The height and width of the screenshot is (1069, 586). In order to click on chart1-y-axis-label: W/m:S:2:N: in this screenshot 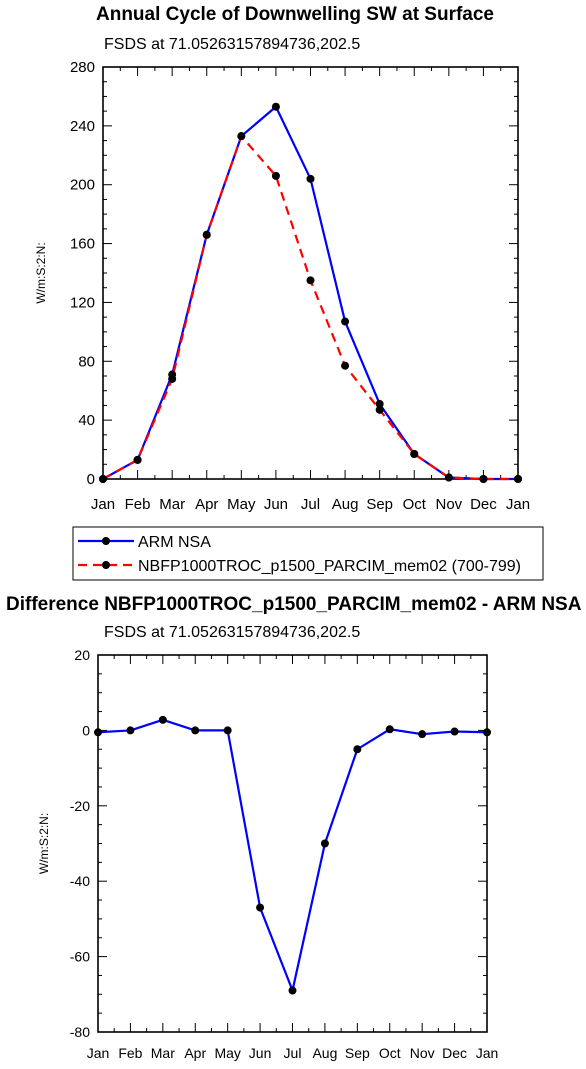, I will do `click(41, 272)`.